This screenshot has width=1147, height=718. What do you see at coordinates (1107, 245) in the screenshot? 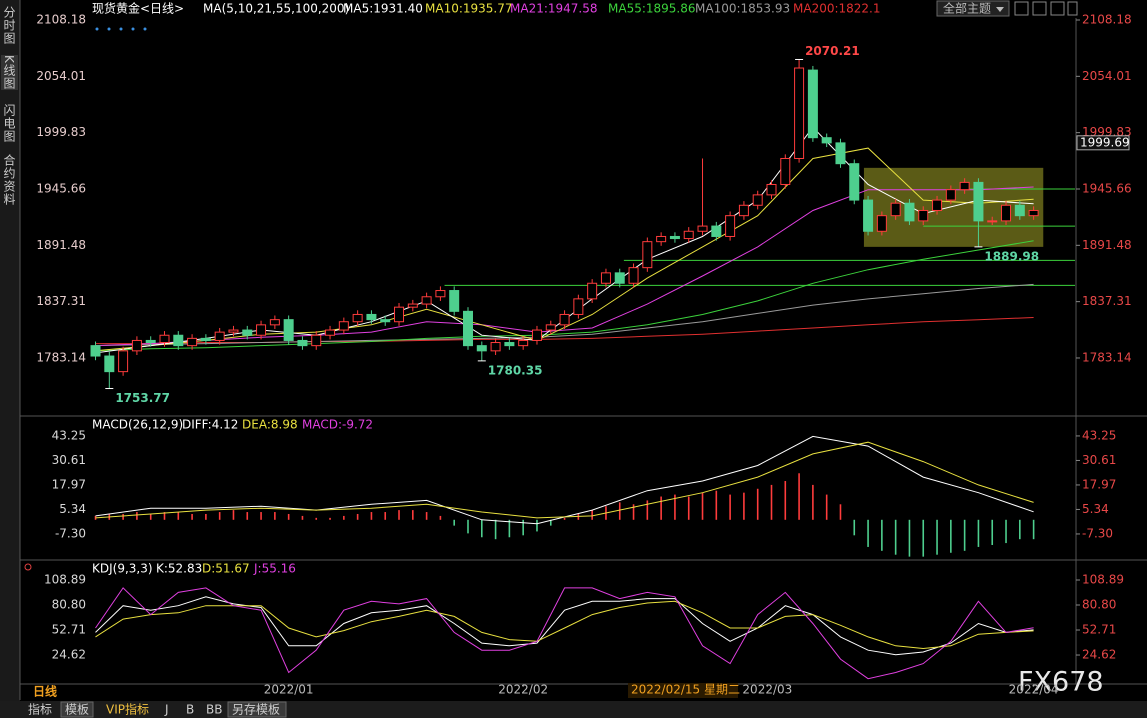
I see `y-tick-label-right: 1891.48` at bounding box center [1107, 245].